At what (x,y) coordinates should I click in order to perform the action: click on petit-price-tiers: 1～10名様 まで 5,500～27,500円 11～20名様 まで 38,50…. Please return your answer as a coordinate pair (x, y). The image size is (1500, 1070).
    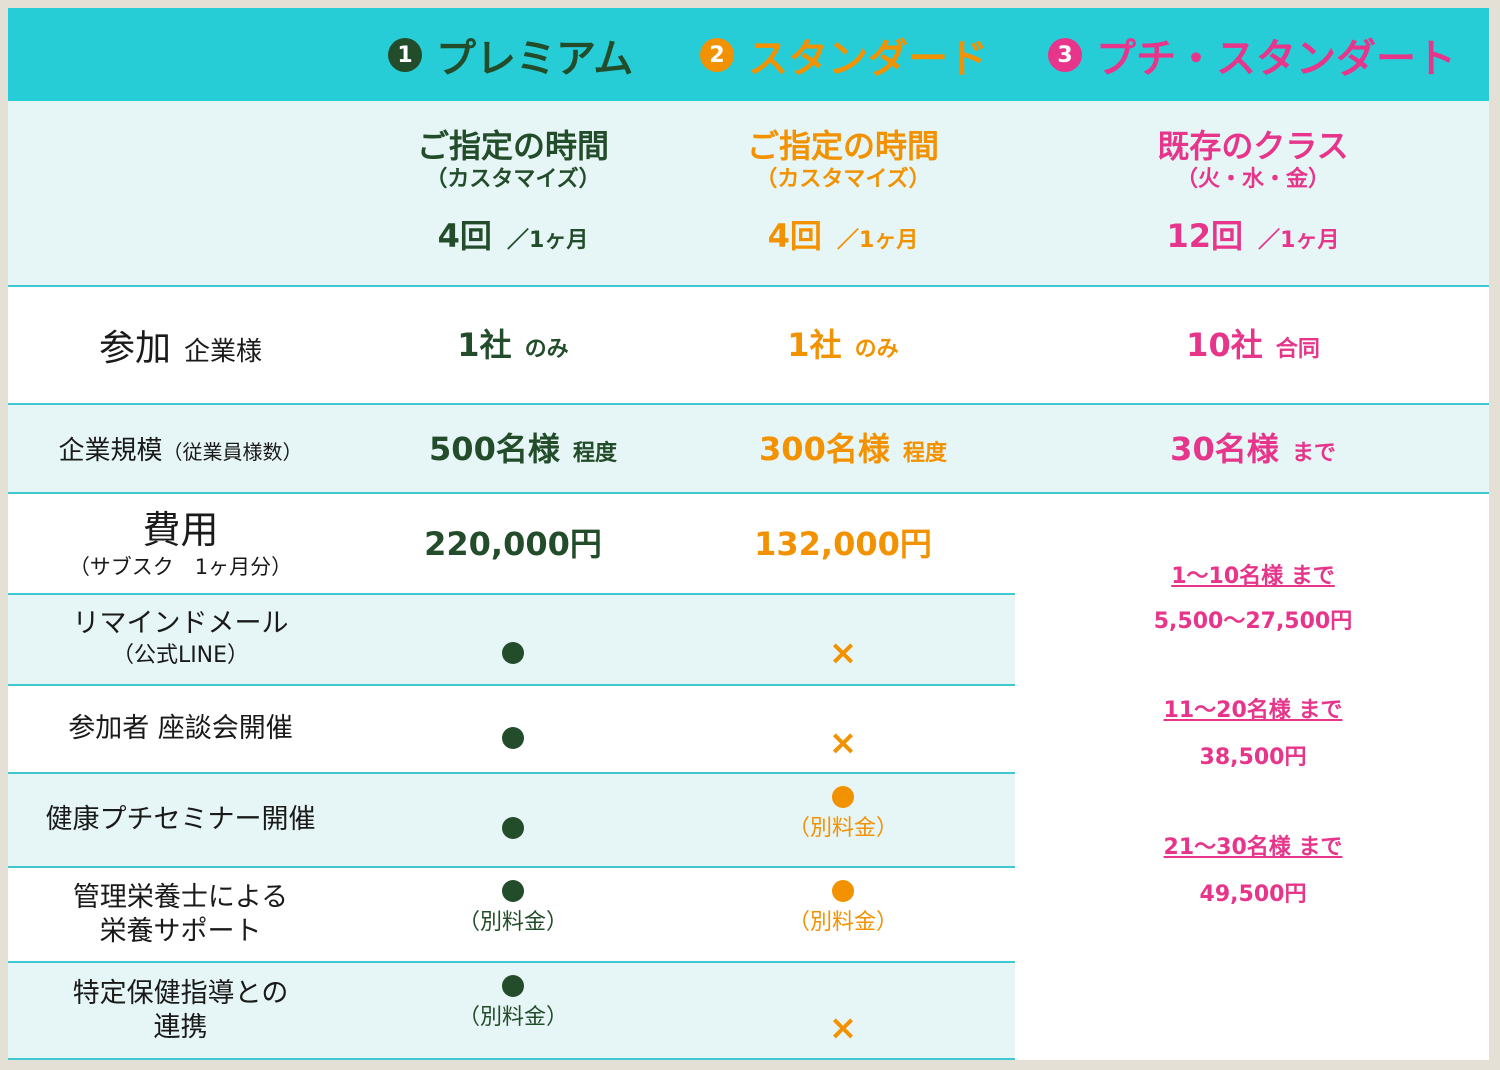
    Looking at the image, I should click on (1253, 736).